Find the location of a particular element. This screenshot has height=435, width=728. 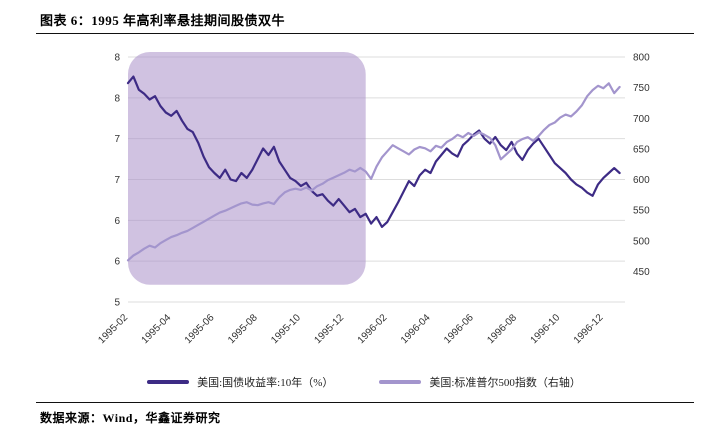

svg-text: 700 is located at coordinates (641, 119).